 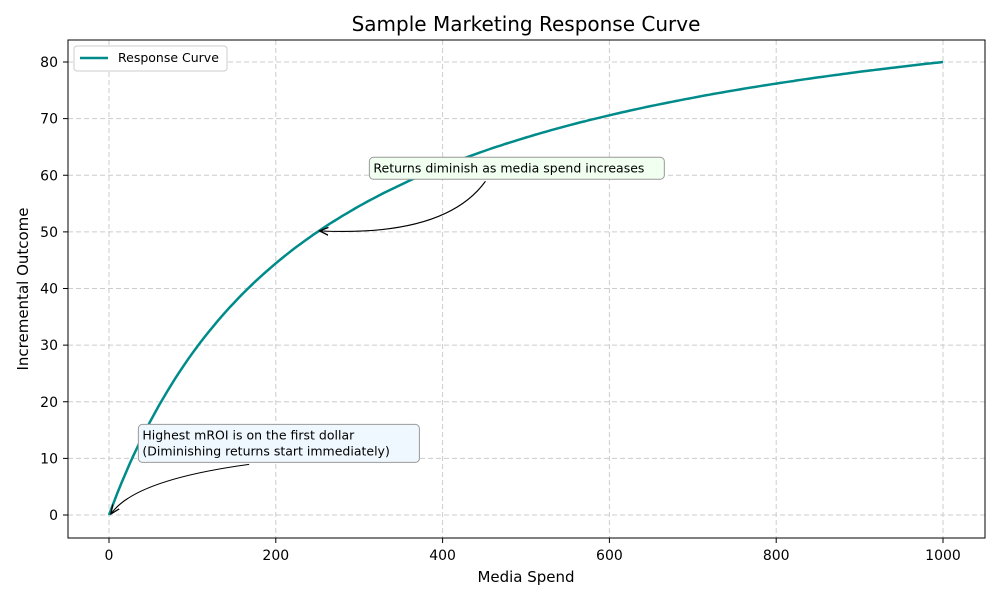 What do you see at coordinates (168, 57) in the screenshot?
I see `legend-label: Response Curve` at bounding box center [168, 57].